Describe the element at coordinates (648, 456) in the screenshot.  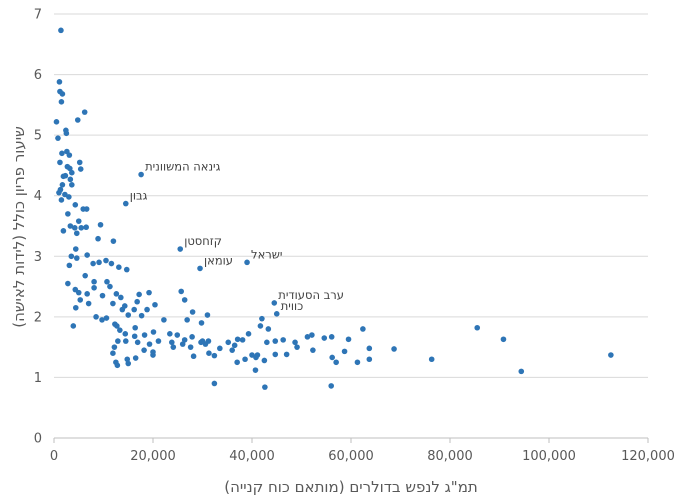
I see `x-tick-label: 120,000` at that location.